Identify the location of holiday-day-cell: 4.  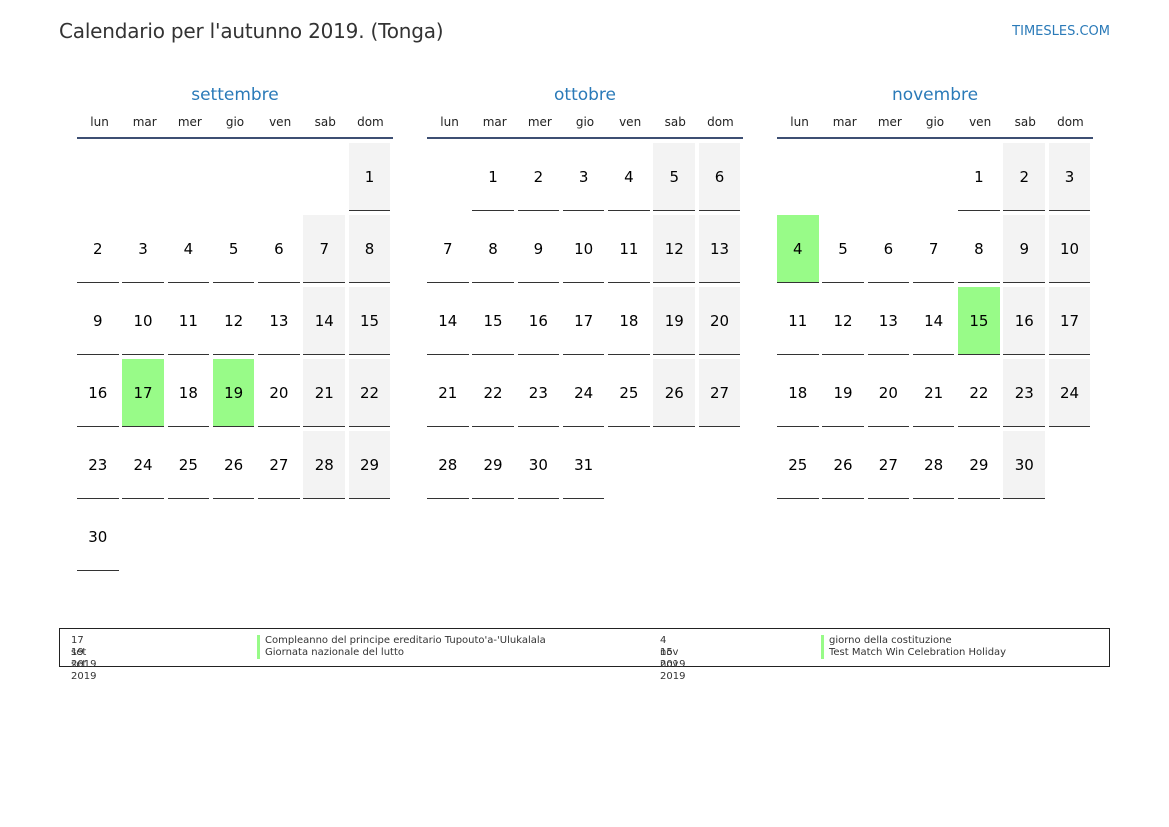
(798, 249).